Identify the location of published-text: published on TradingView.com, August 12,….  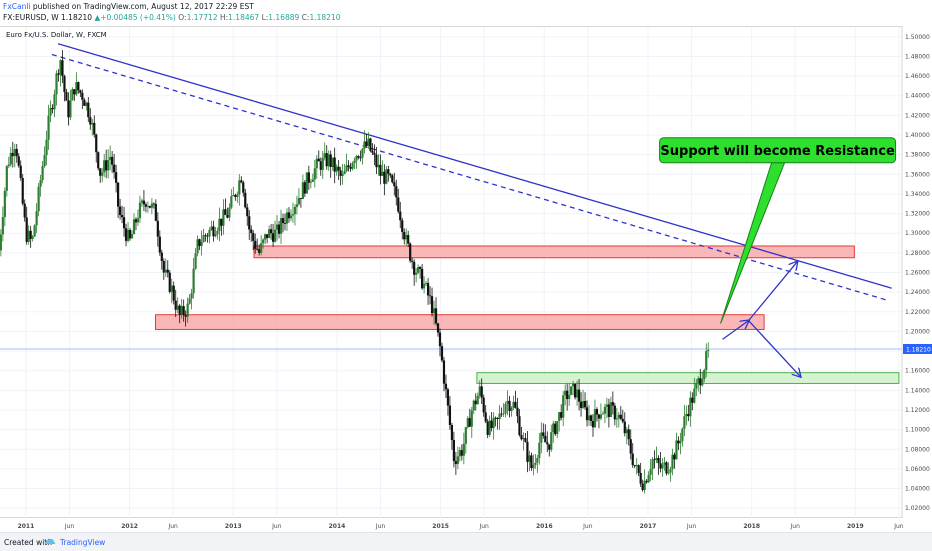
(143, 6).